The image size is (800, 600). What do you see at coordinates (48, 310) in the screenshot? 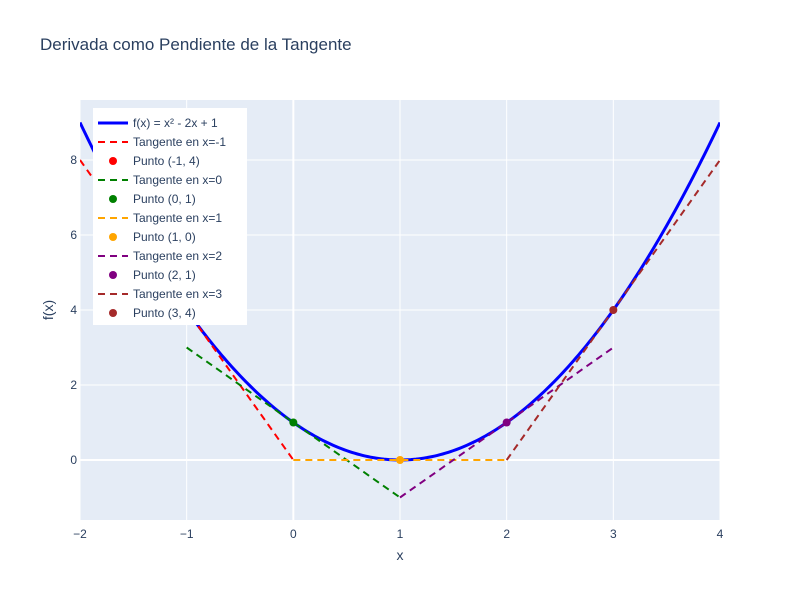
I see `y-axis-title: f(x)` at bounding box center [48, 310].